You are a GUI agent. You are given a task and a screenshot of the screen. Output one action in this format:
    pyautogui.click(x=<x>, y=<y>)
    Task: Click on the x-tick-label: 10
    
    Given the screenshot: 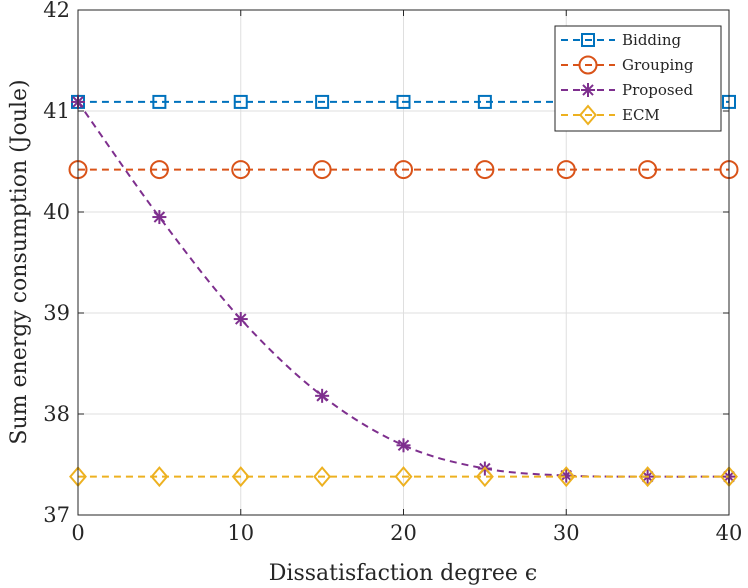 What is the action you would take?
    pyautogui.click(x=240, y=533)
    